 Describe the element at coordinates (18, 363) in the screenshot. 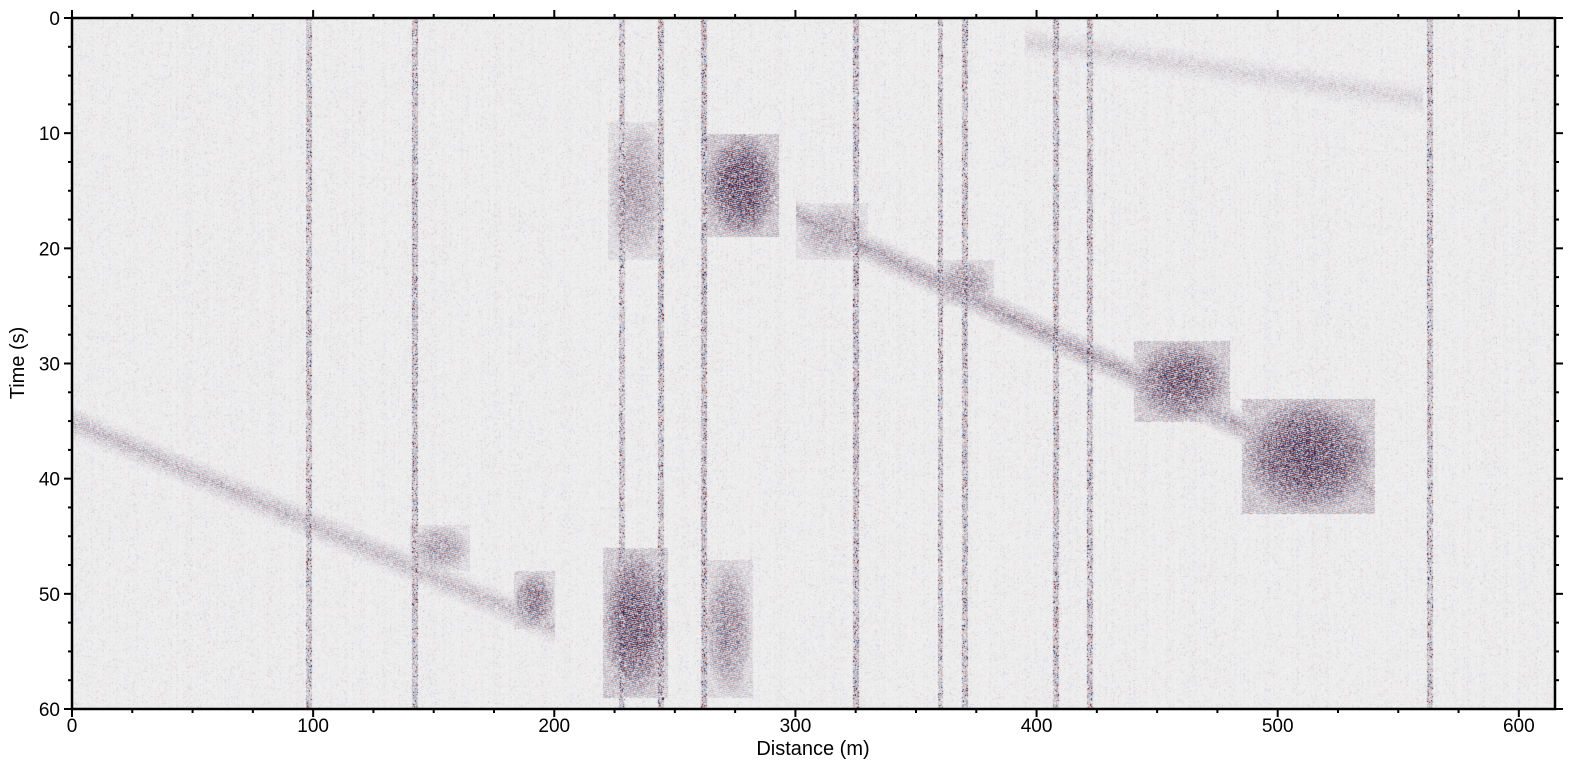

I see `y-axis-title: Time (s)` at that location.